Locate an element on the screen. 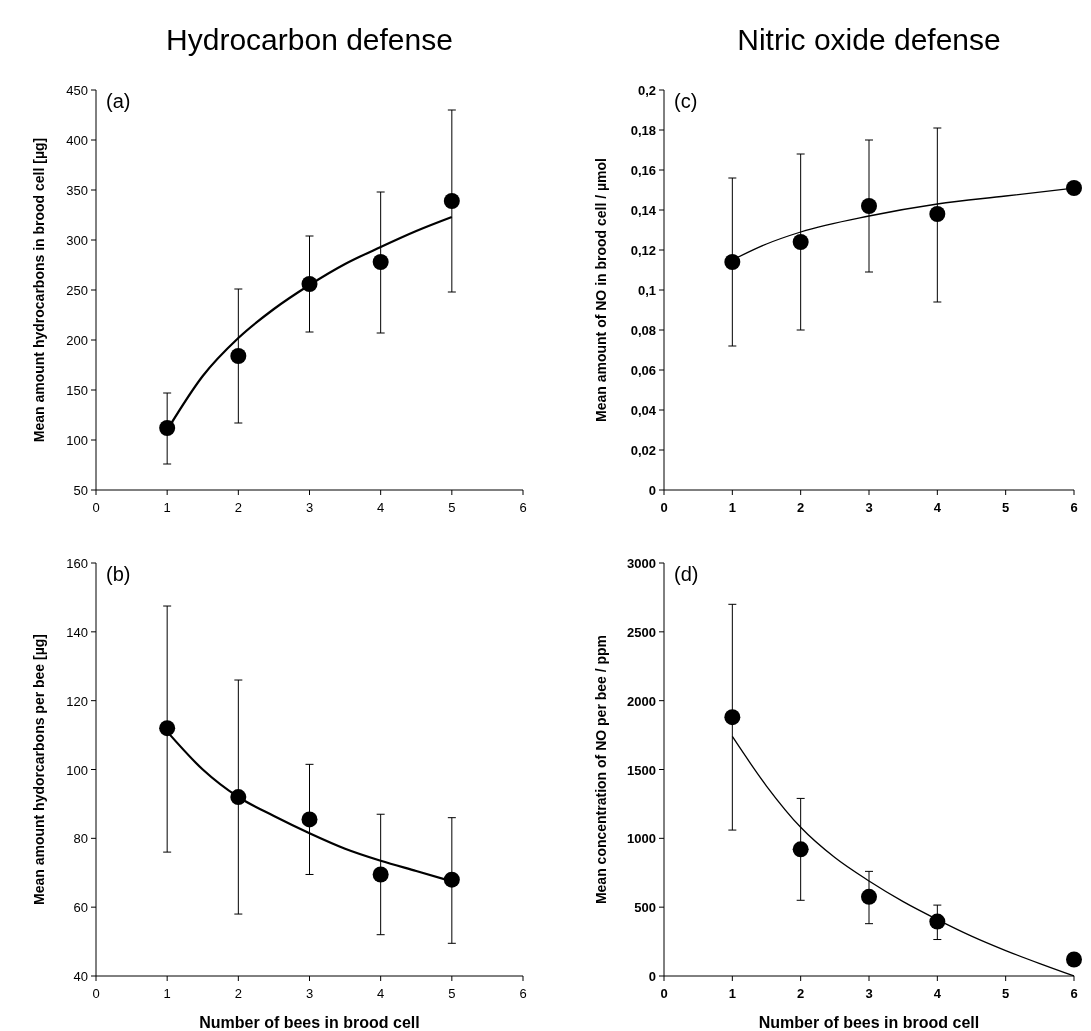 The height and width of the screenshot is (1031, 1091). y-tick-label: 160 is located at coordinates (77, 563).